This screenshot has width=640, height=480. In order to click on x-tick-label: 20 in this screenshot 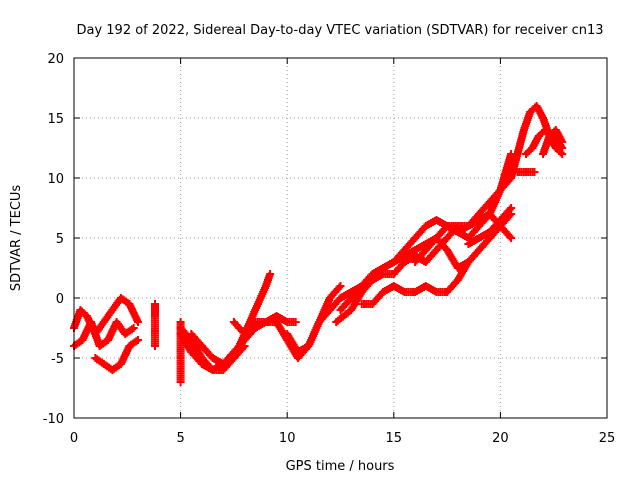, I will do `click(500, 438)`.